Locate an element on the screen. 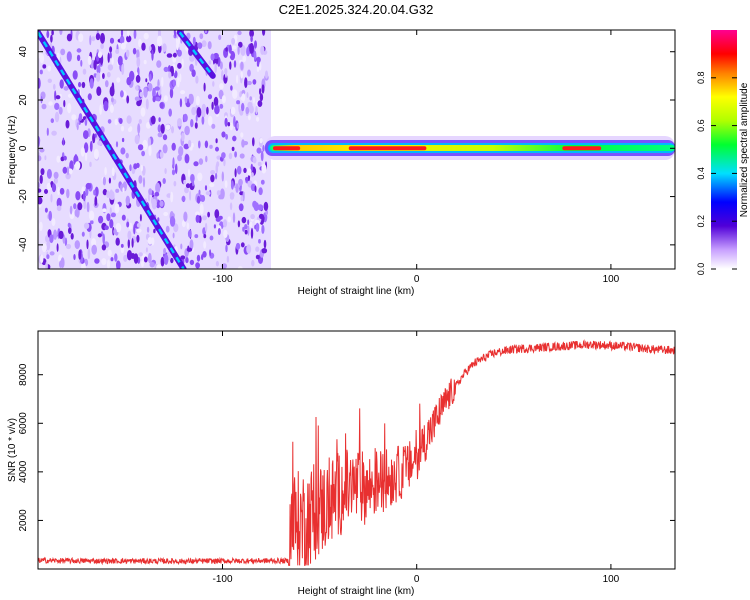 The height and width of the screenshot is (600, 750). y-tick-label: 4000 is located at coordinates (23, 471).